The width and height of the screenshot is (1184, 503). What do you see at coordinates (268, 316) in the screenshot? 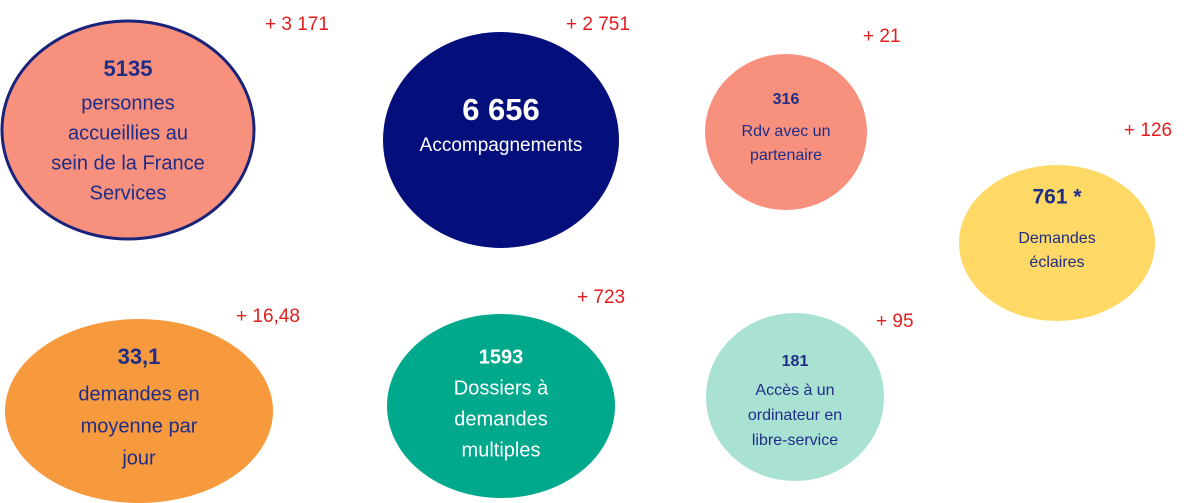
I see `bubble-delta: + 16,48` at bounding box center [268, 316].